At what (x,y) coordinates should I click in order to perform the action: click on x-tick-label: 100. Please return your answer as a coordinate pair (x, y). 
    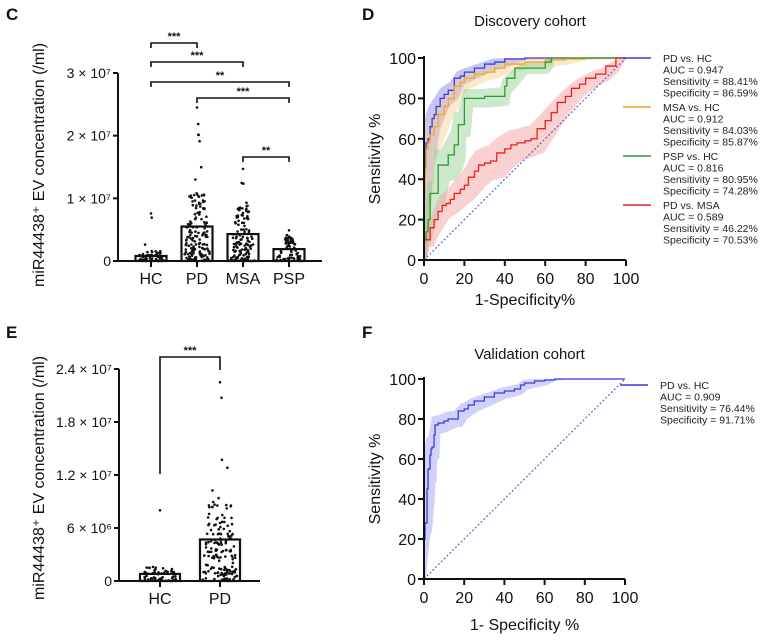
    Looking at the image, I should click on (625, 598).